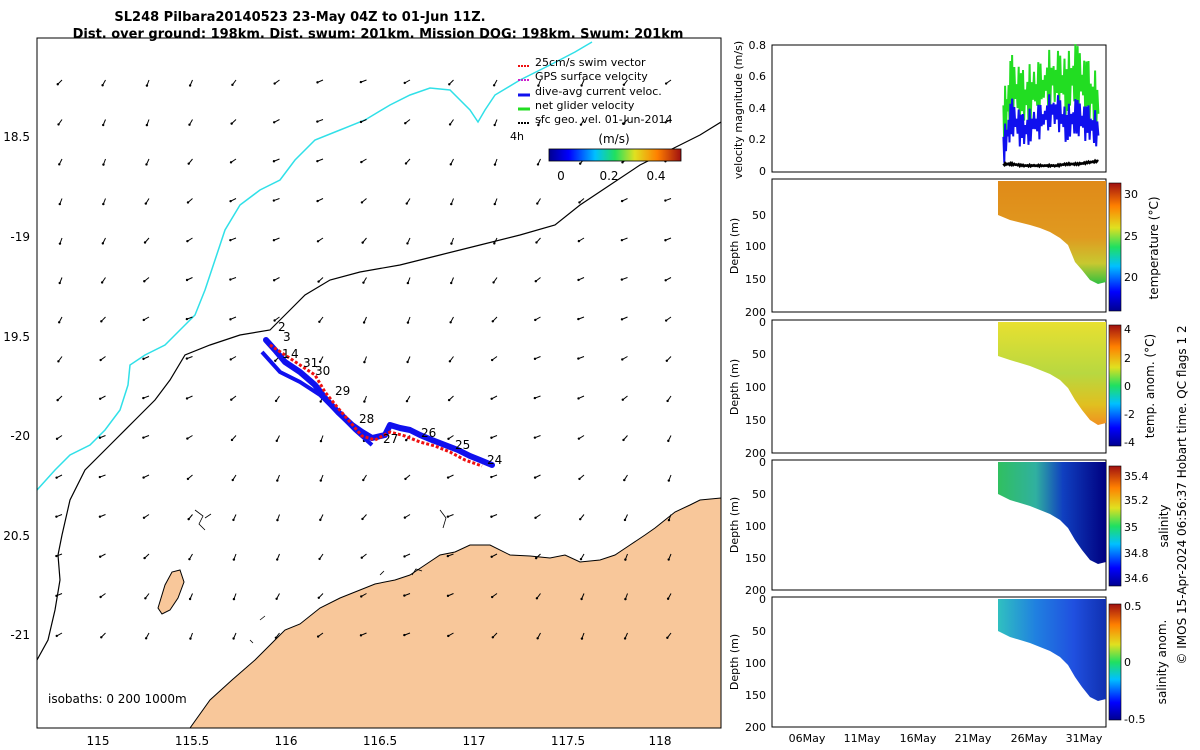 This screenshot has width=1200, height=750. What do you see at coordinates (755, 590) in the screenshot?
I see `ytick: 200` at bounding box center [755, 590].